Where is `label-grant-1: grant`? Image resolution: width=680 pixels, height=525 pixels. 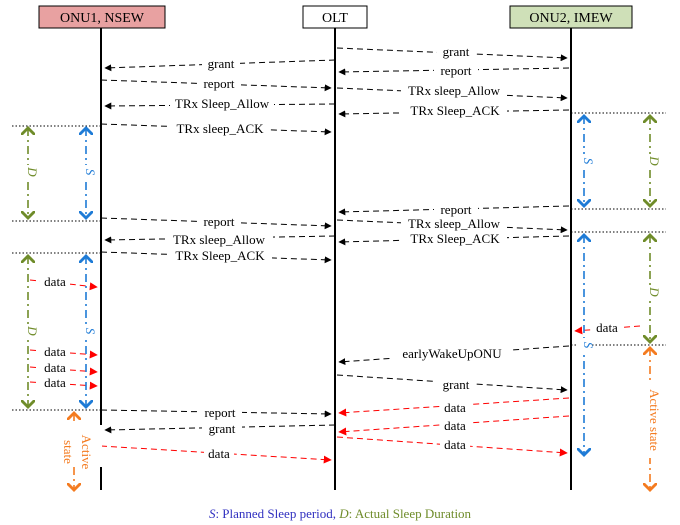 label-grant-1: grant is located at coordinates (456, 51).